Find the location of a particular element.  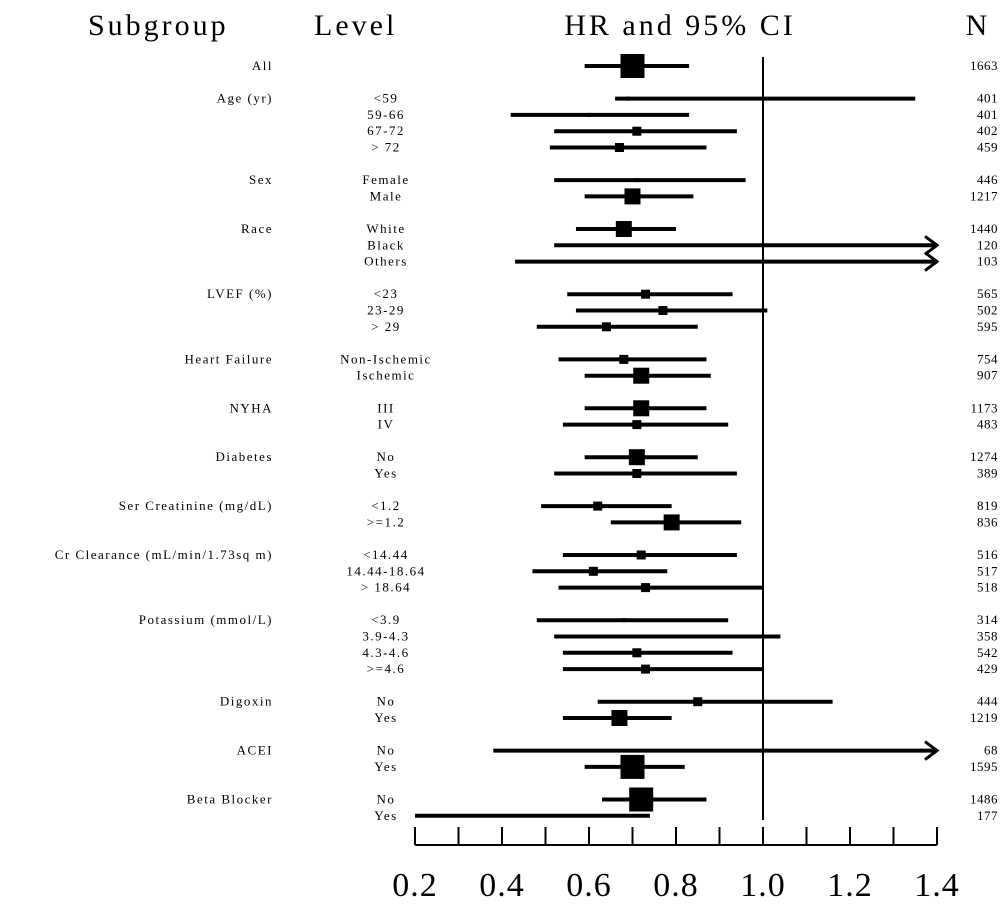

level-label: White is located at coordinates (385, 228).